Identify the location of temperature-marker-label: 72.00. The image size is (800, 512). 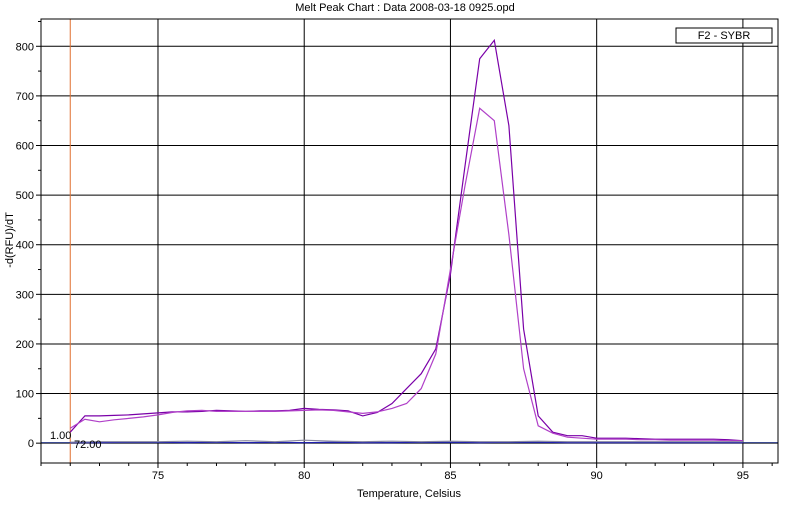
(88, 445).